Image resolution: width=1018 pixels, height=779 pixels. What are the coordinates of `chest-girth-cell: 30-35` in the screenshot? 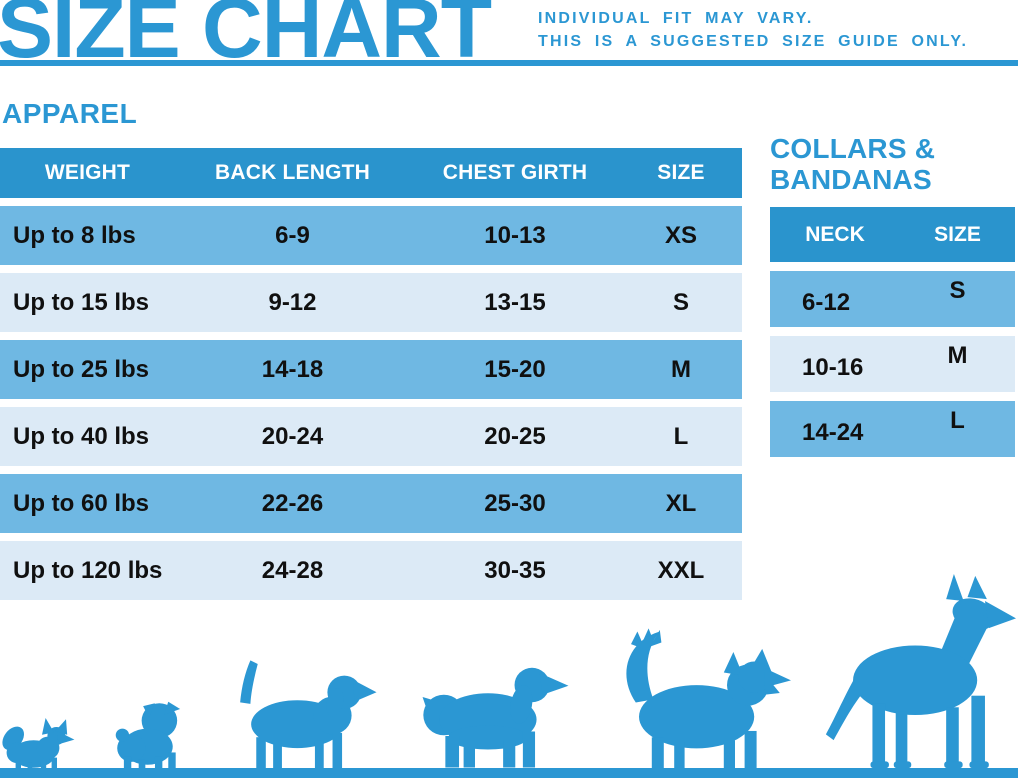 It's located at (515, 570).